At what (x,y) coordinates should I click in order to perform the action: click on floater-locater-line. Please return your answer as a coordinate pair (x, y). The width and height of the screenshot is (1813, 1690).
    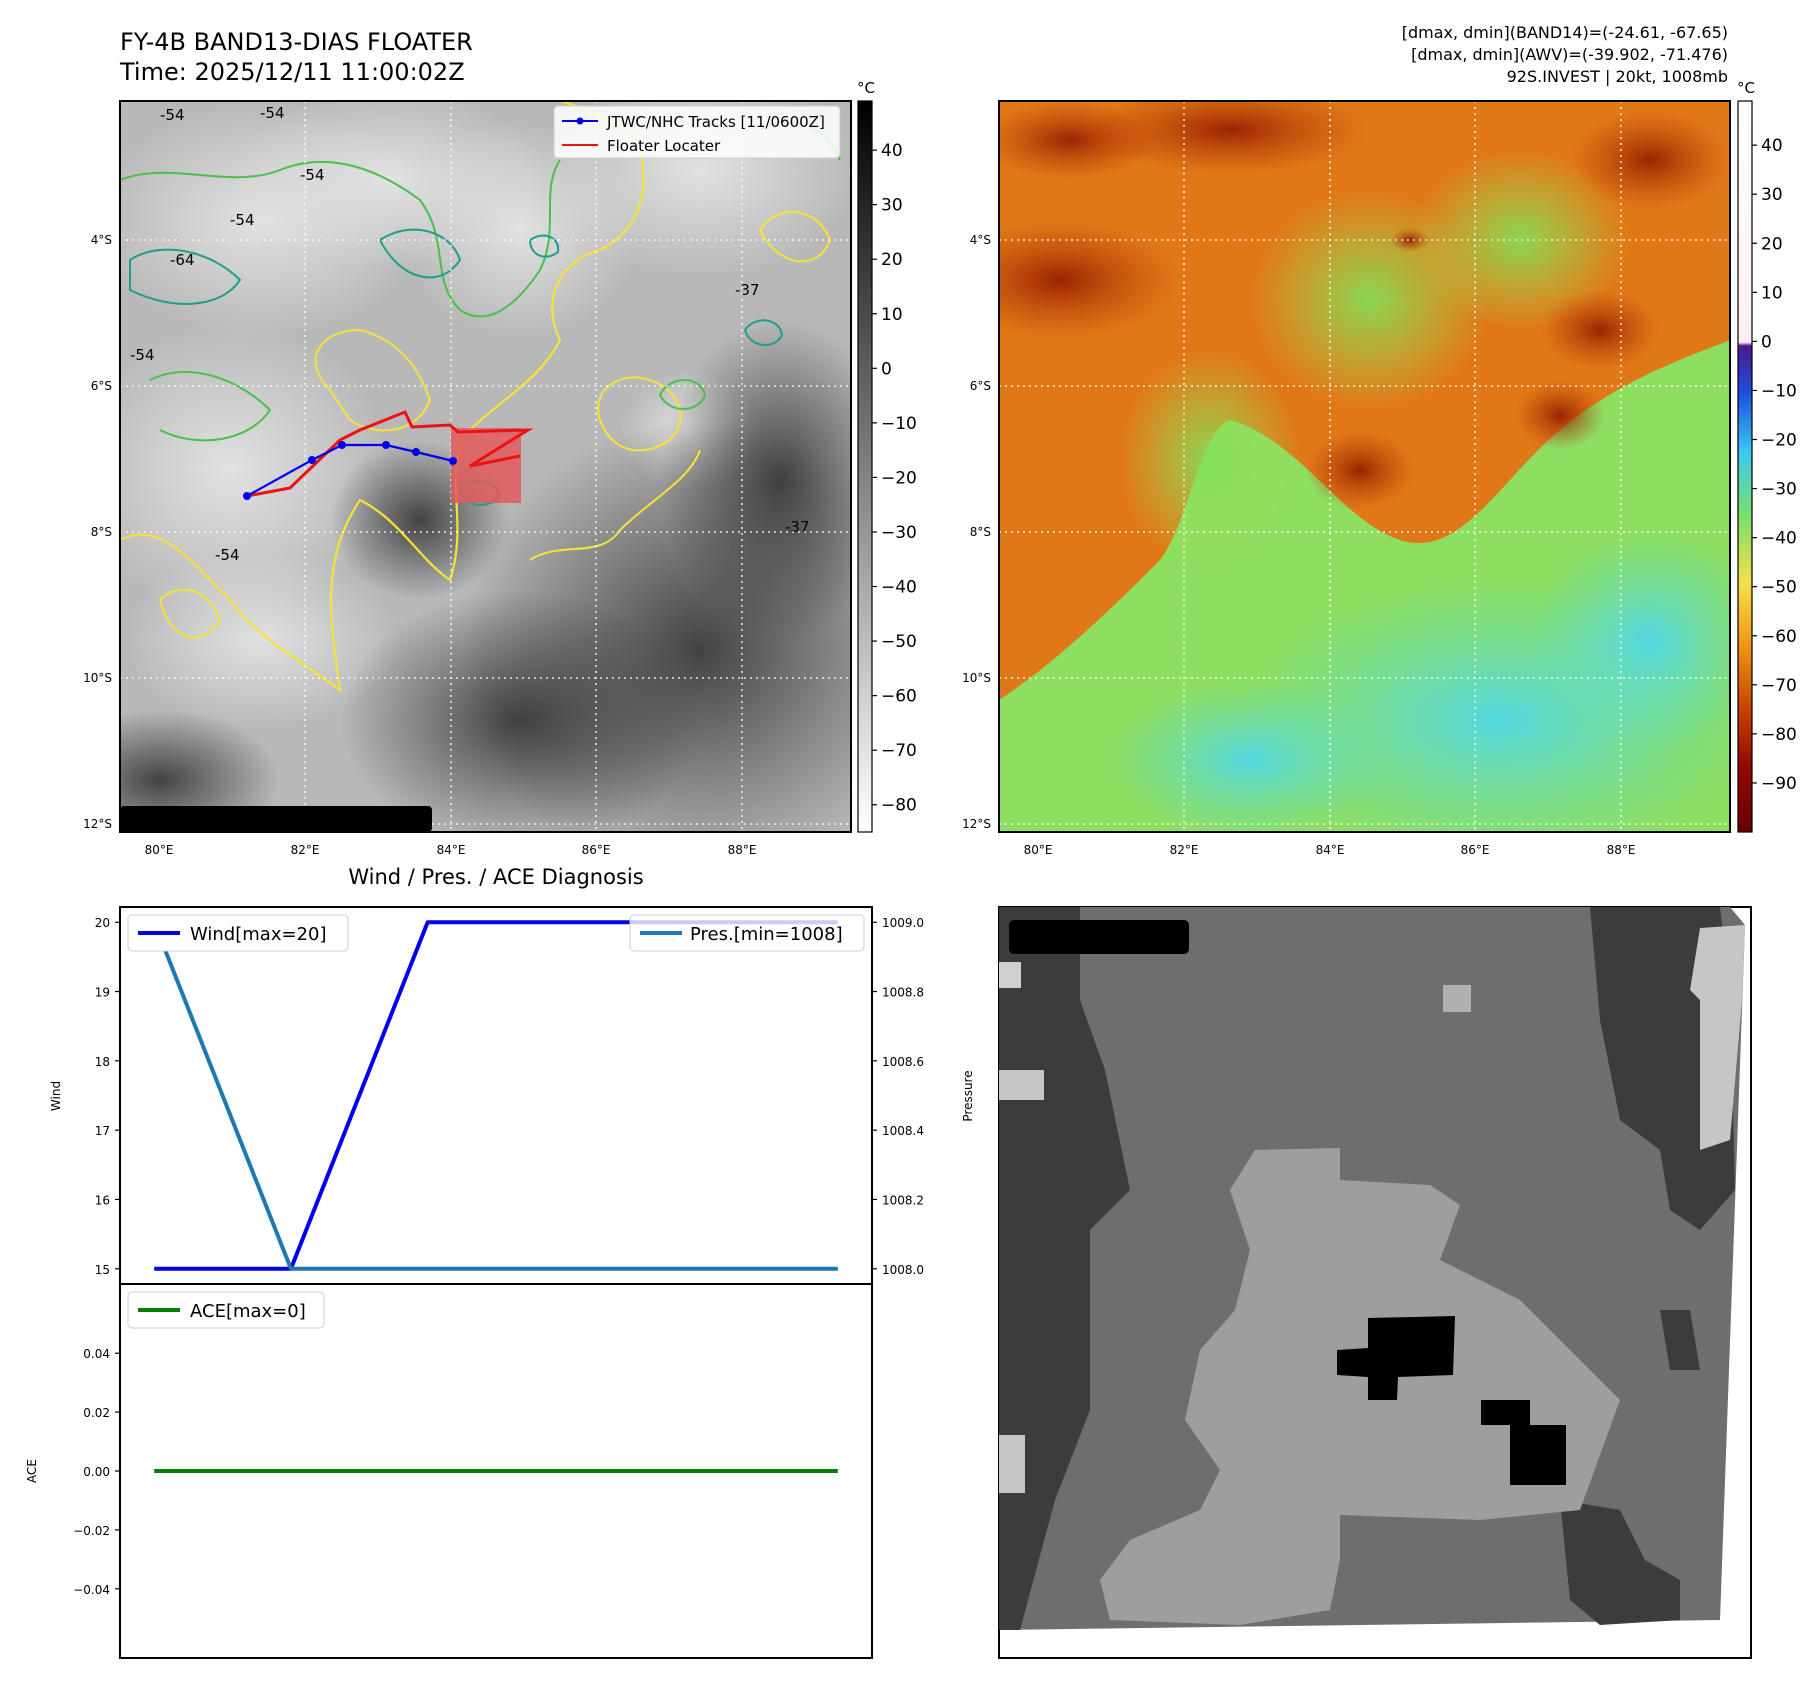
    Looking at the image, I should click on (390, 454).